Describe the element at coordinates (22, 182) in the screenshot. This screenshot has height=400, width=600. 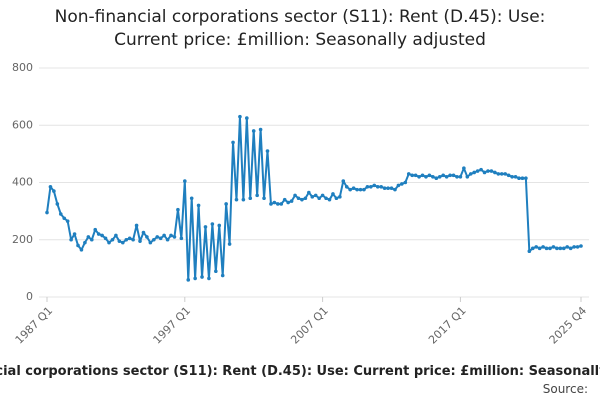
I see `y-tick-label: 400` at that location.